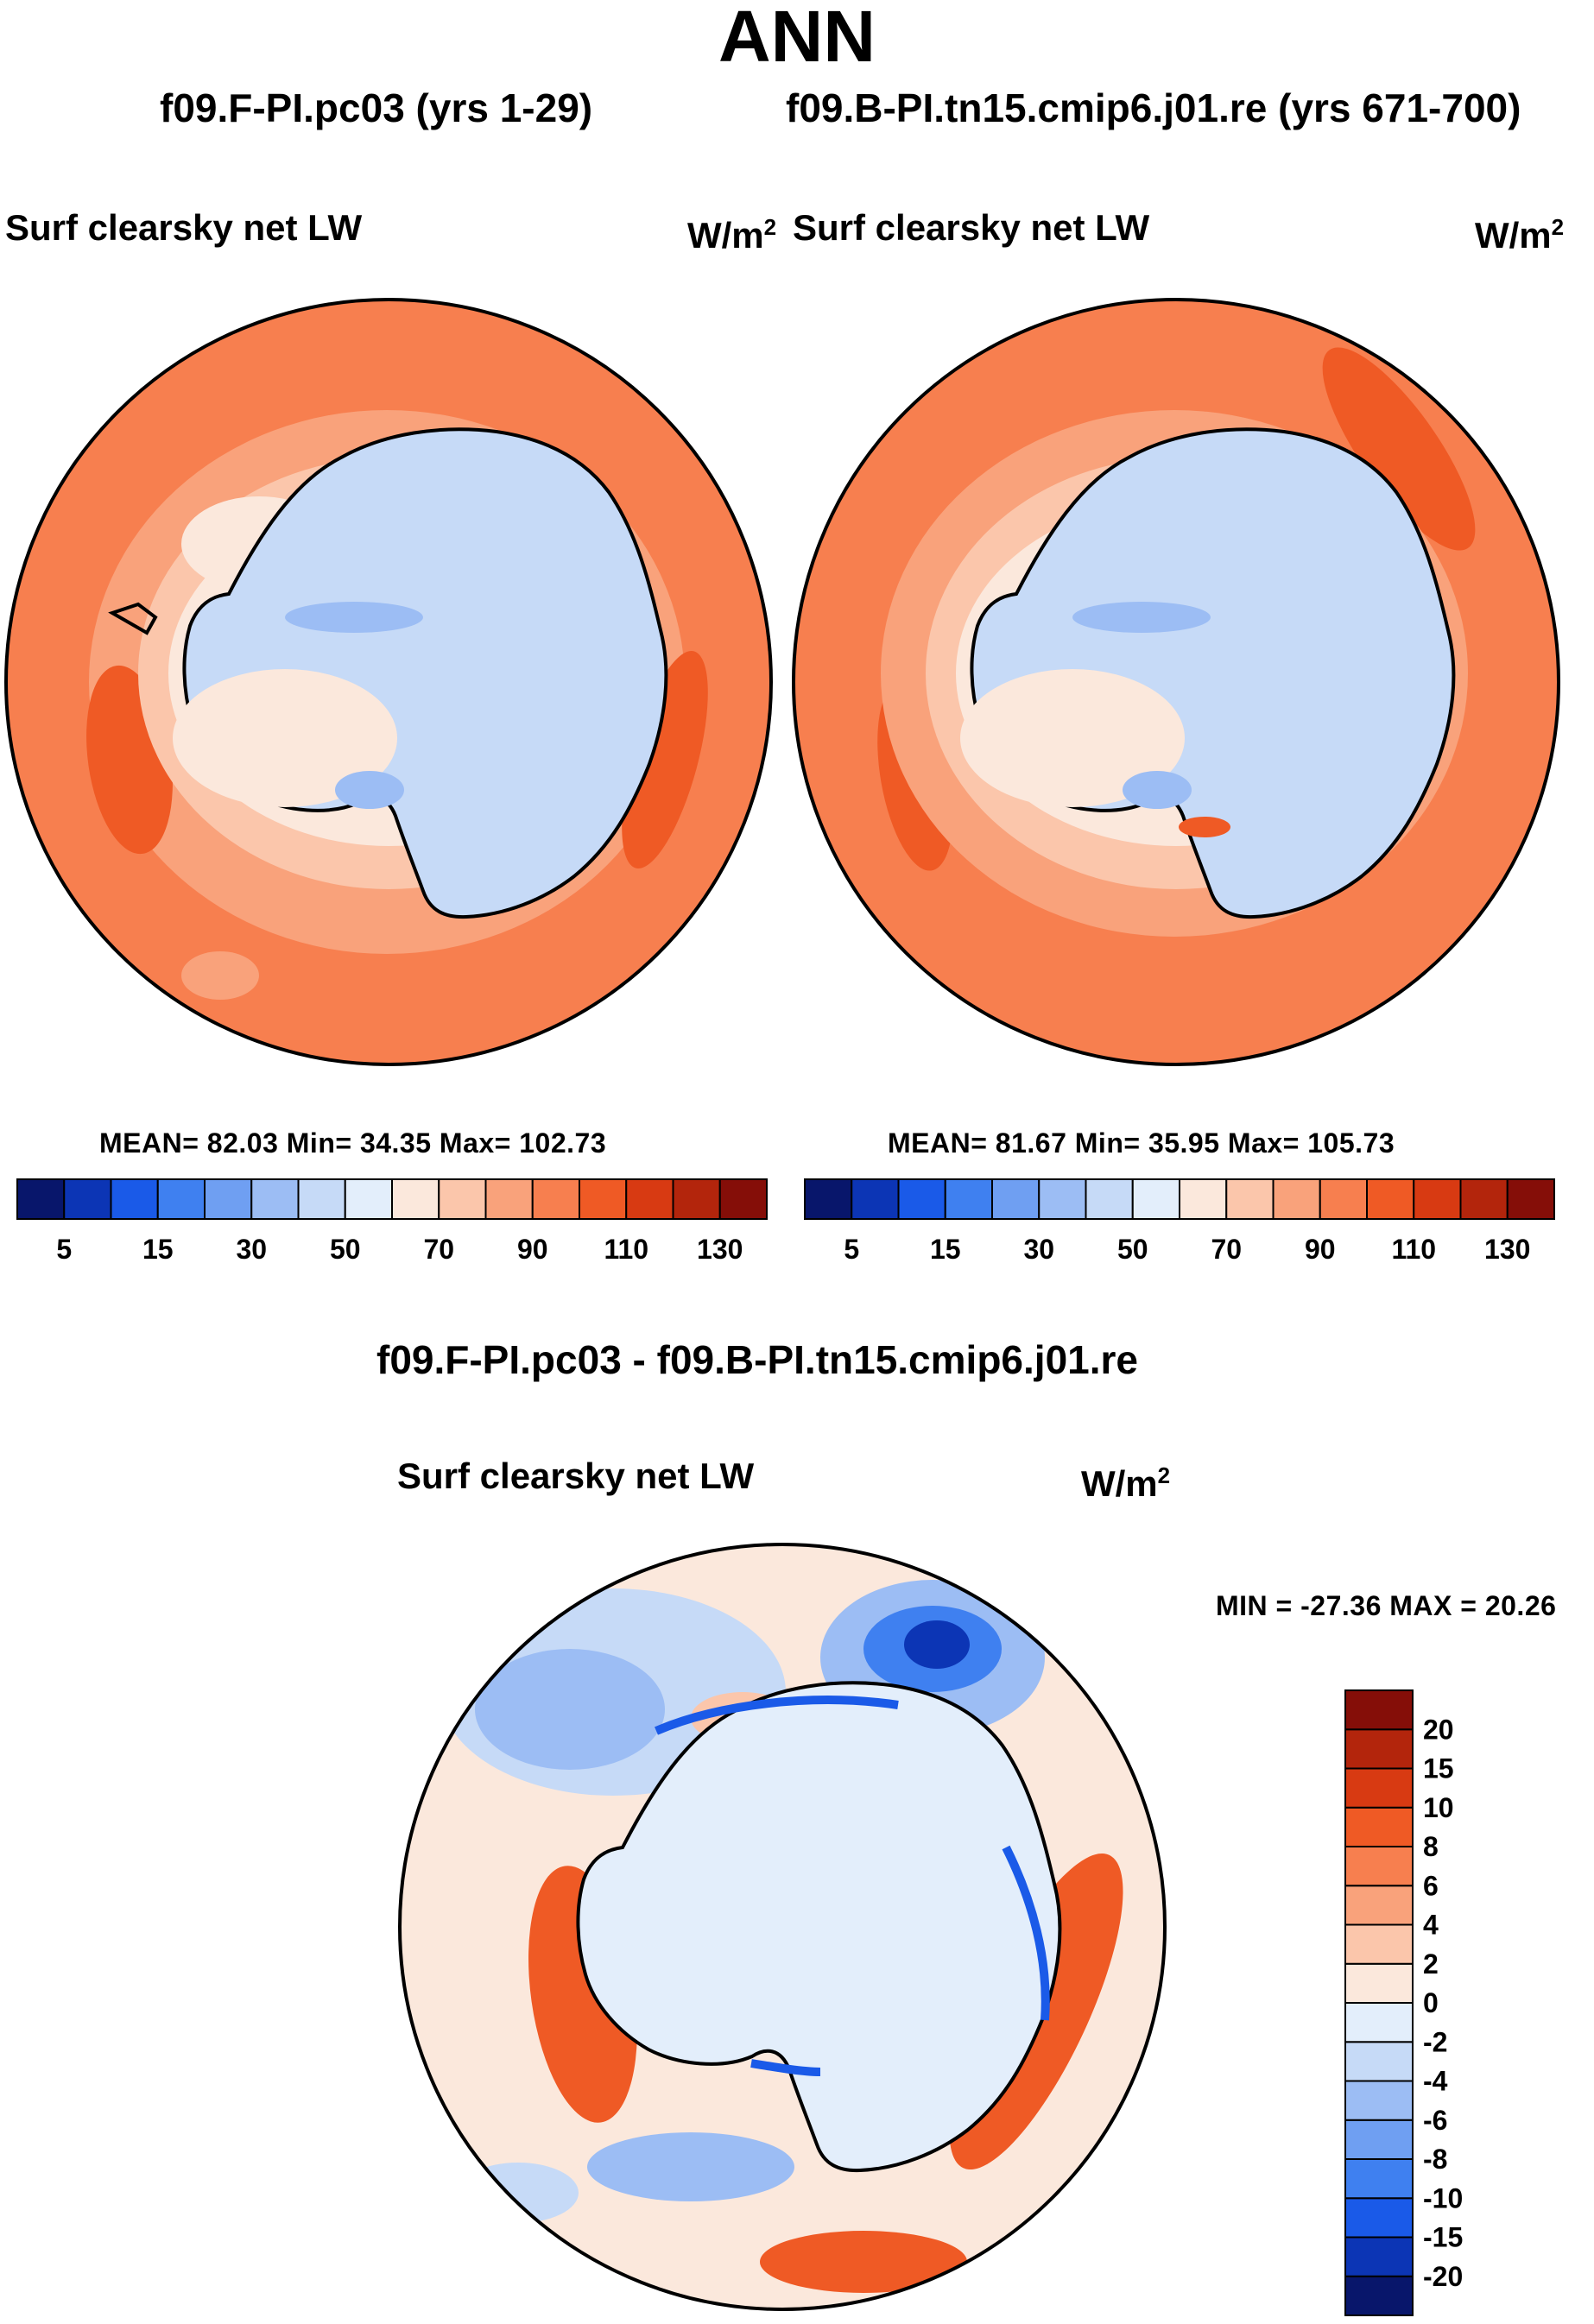  I want to click on panel2-colorbar-tick-label: 50, so click(1132, 1249).